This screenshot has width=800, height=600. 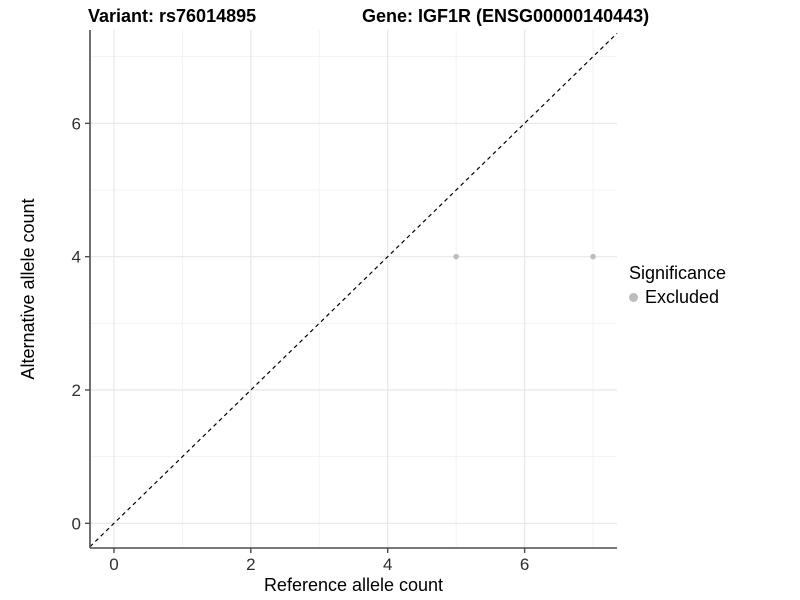 What do you see at coordinates (682, 297) in the screenshot?
I see `legend-item-label: Excluded` at bounding box center [682, 297].